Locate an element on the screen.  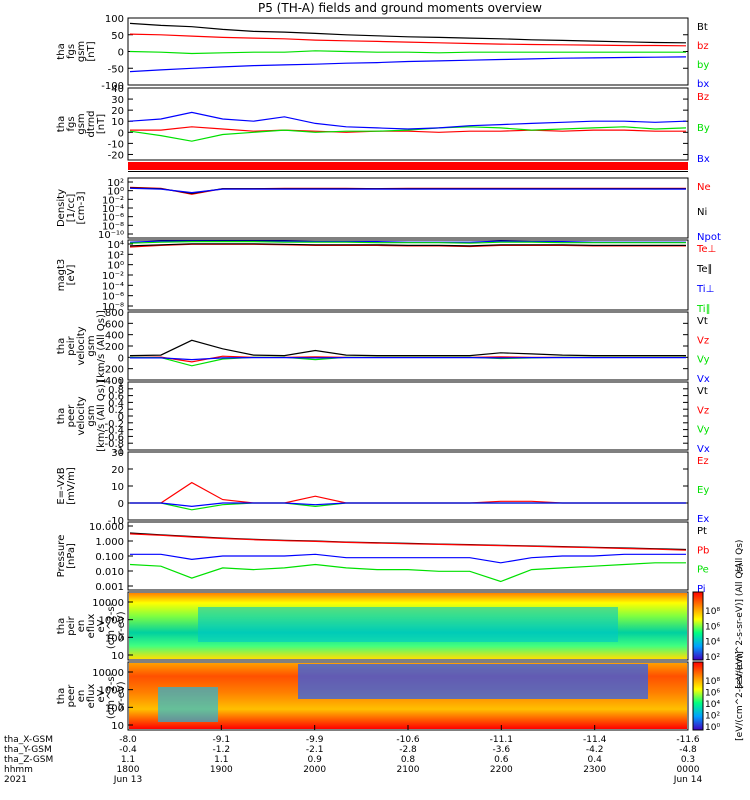
ylabel-line: eflux is located at coordinates (91, 626).